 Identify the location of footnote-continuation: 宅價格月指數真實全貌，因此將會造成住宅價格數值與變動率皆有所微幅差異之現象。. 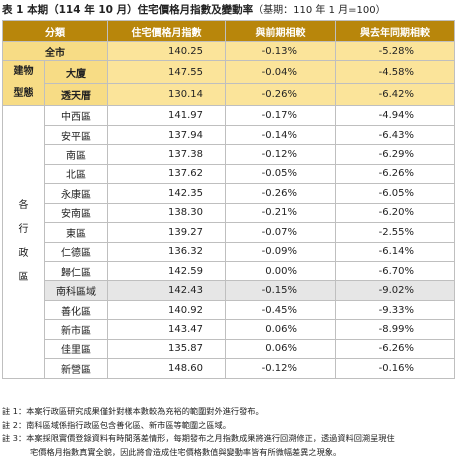
(186, 451).